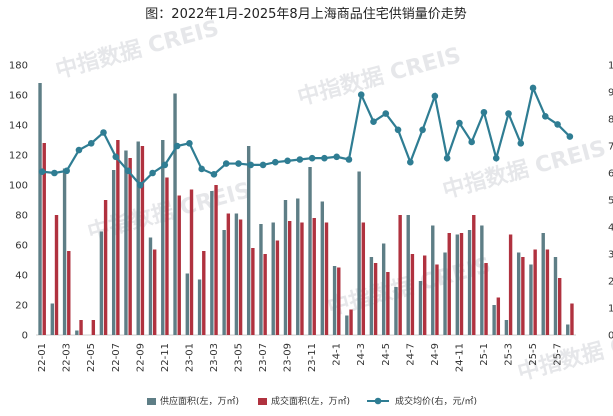  What do you see at coordinates (610, 201) in the screenshot?
I see `y-right-tick-label: 50000` at bounding box center [610, 201].